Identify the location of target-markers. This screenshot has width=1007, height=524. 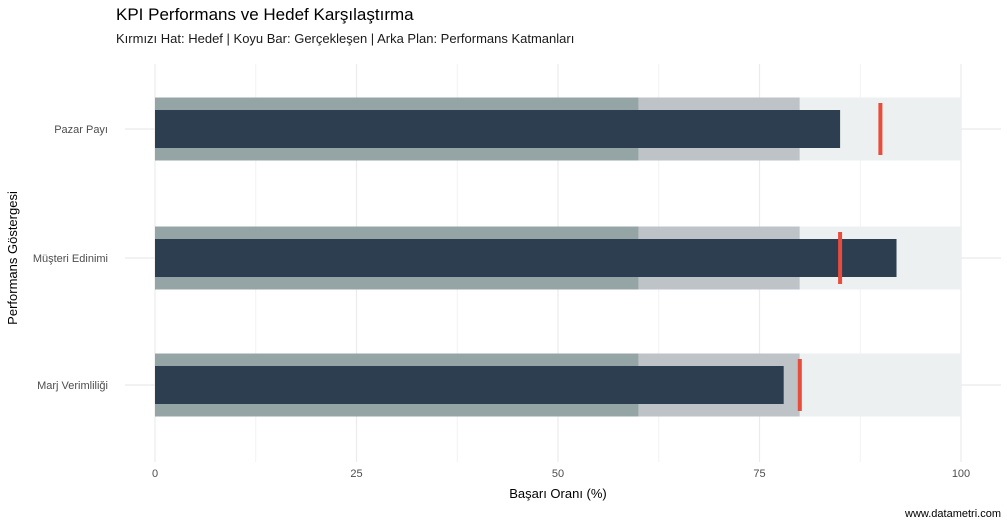
(840, 257).